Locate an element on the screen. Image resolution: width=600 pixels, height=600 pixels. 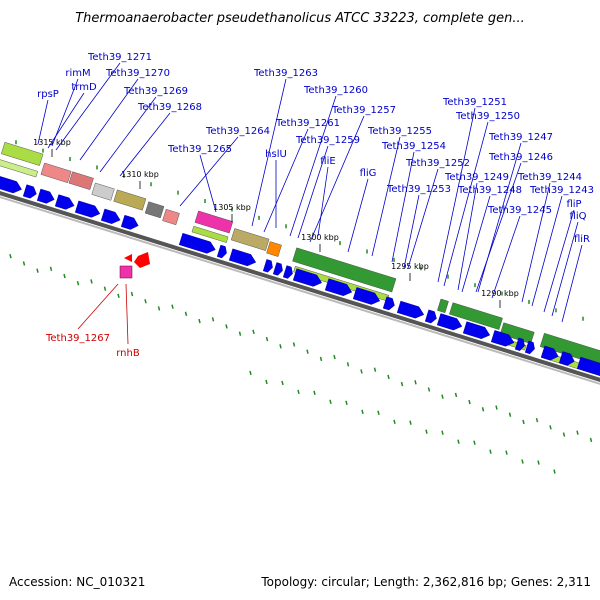
gene-label: Teth39_1245 is located at coordinates (519, 210).